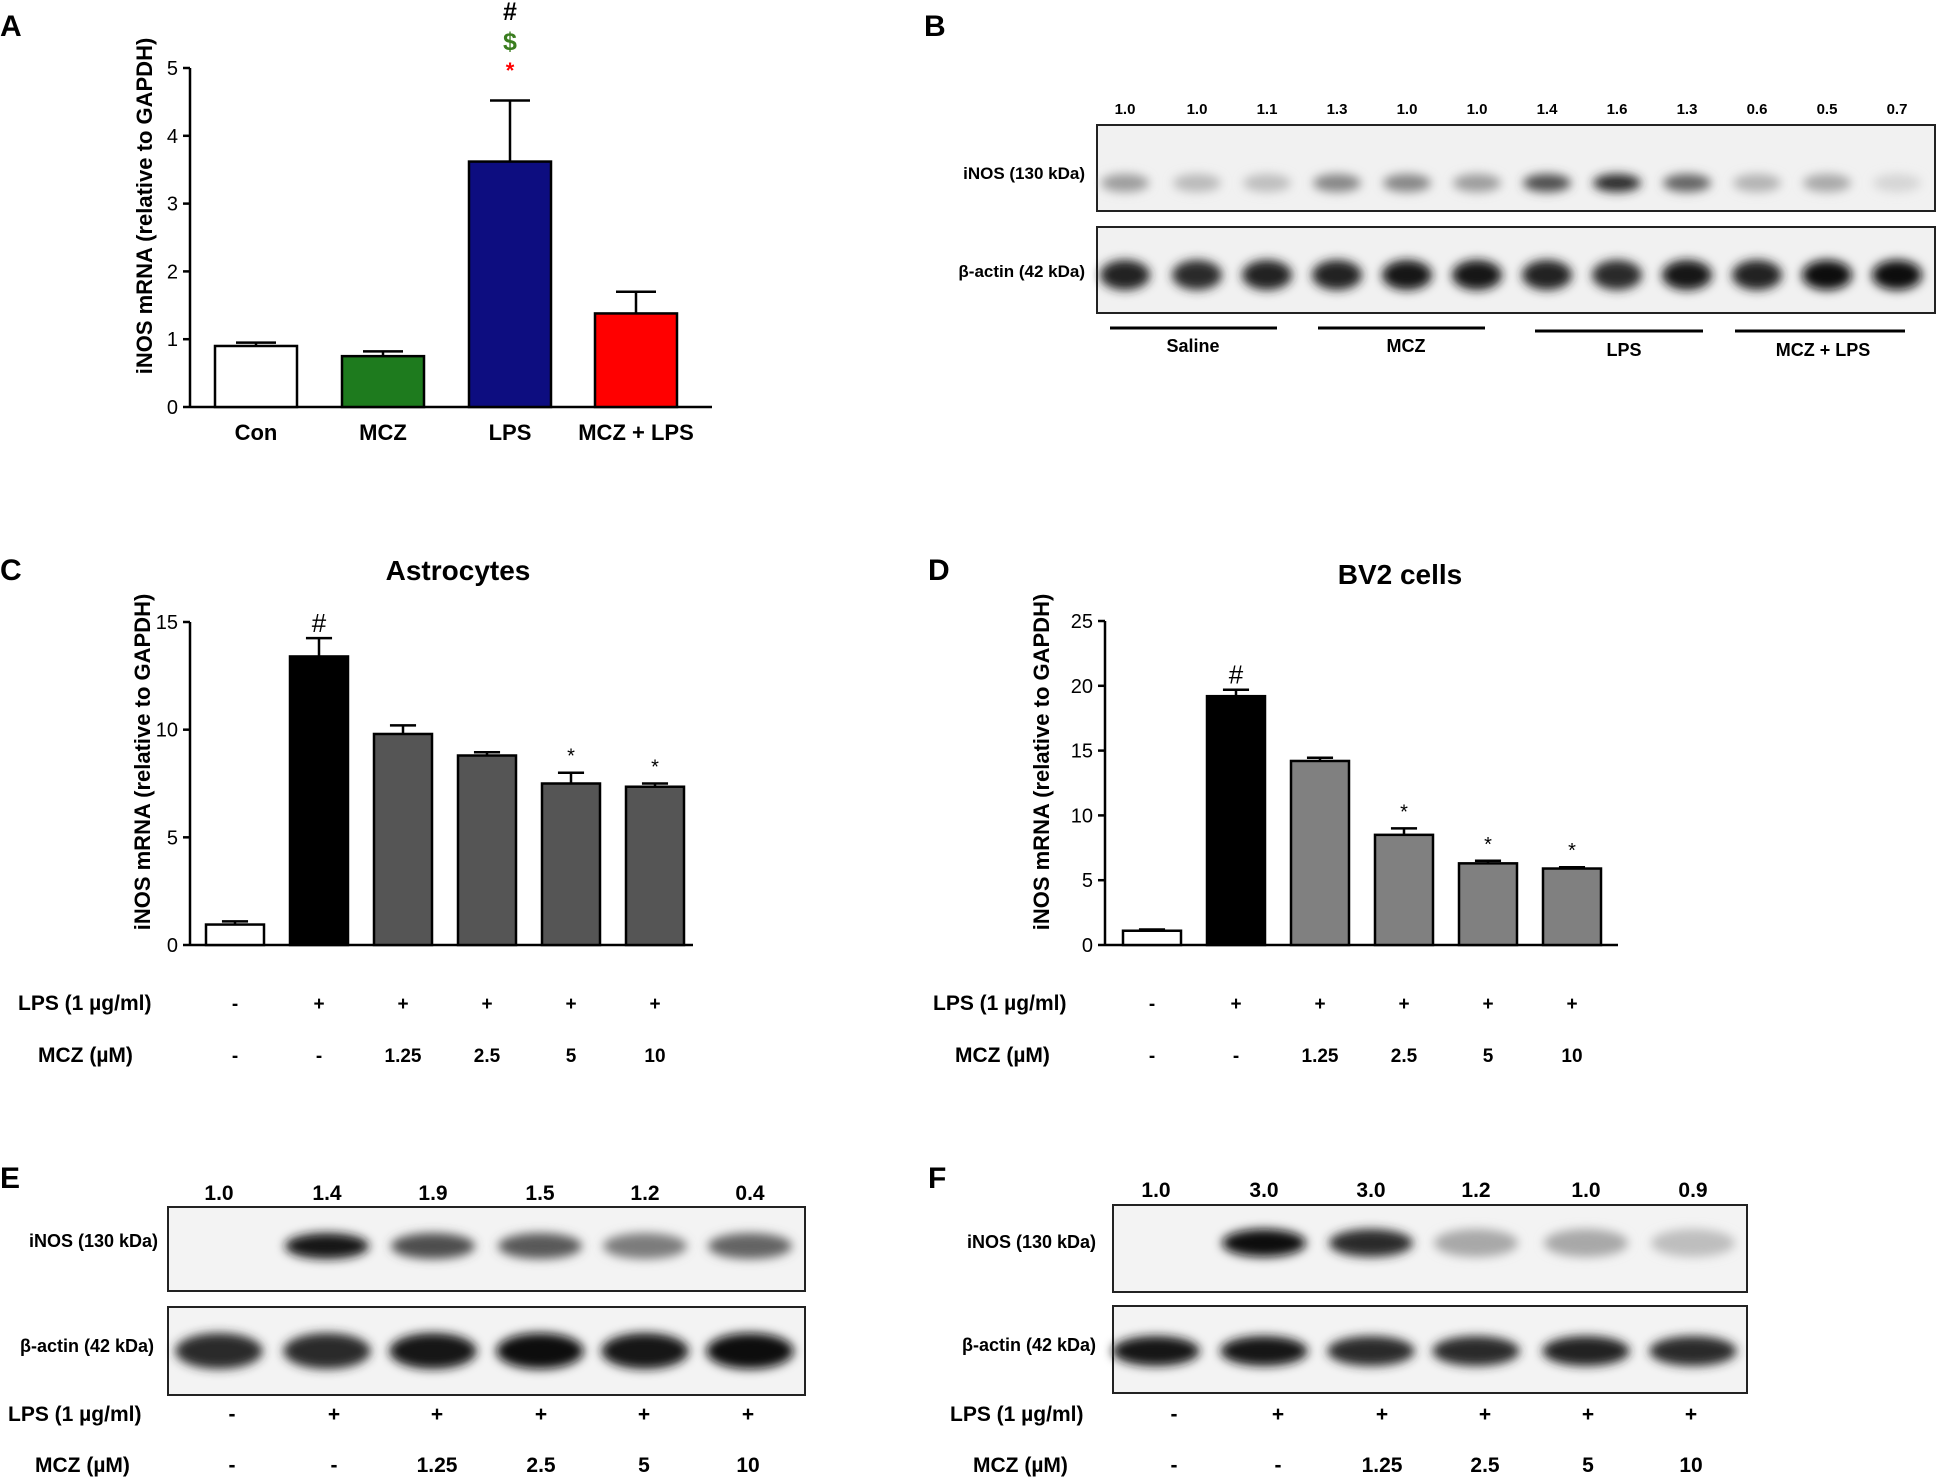 The image size is (1942, 1477). What do you see at coordinates (494, 1440) in the screenshot?
I see `panel-e-treatments: - + + + + + - - 1.25 2.5 5 10` at bounding box center [494, 1440].